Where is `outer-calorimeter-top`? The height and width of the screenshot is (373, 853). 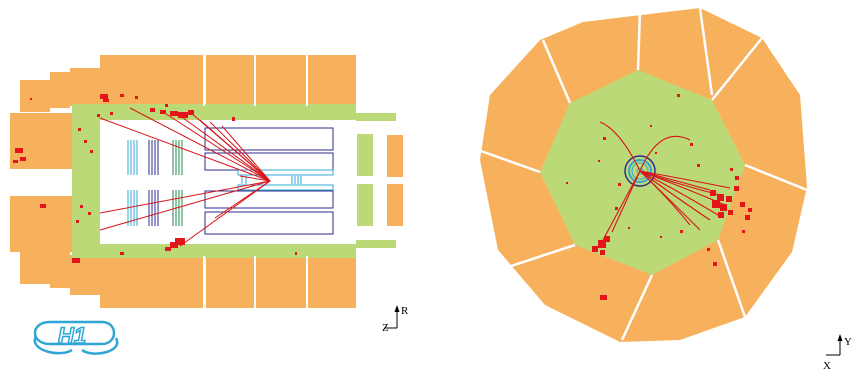
outer-calorimeter-top is located at coordinates (188, 83).